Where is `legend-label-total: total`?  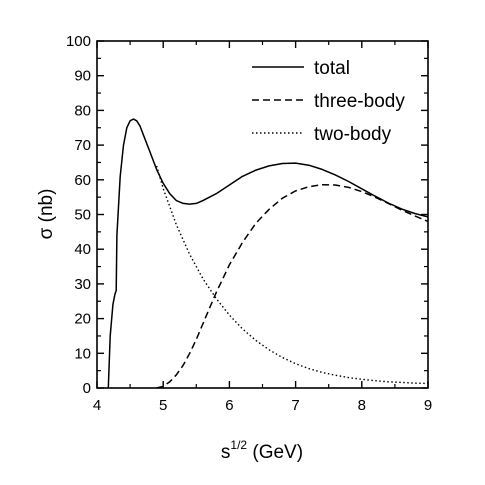
legend-label-total: total is located at coordinates (332, 68).